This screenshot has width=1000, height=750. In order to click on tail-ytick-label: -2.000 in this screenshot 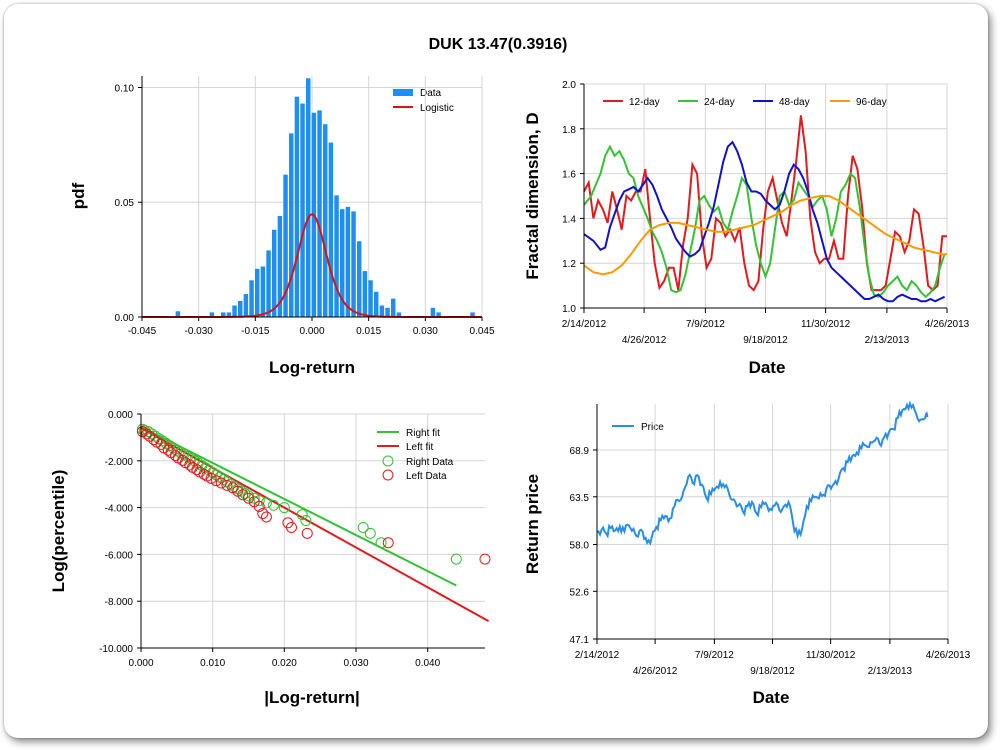, I will do `click(119, 462)`.